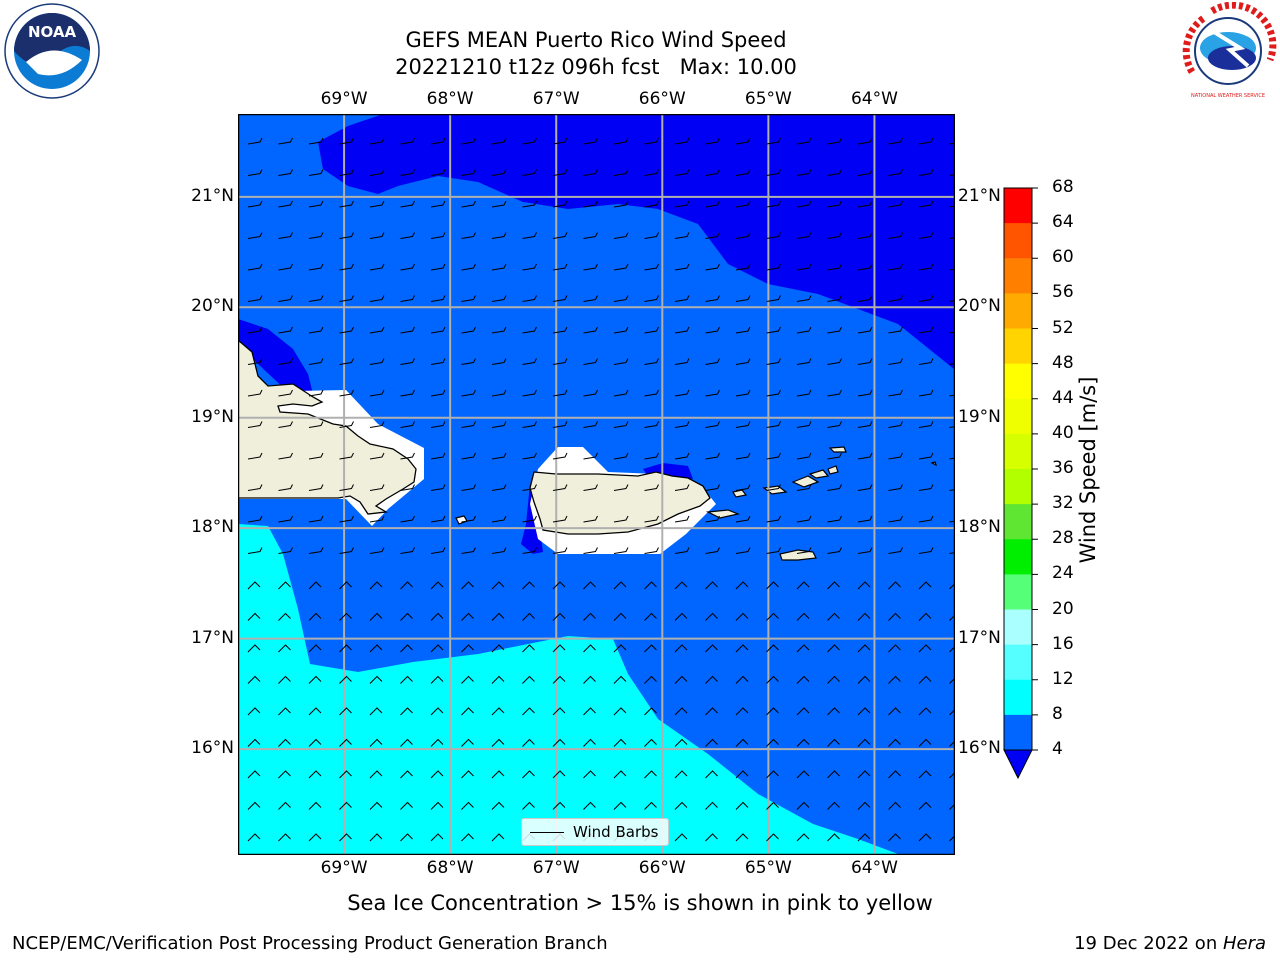 This screenshot has height=960, width=1280. I want to click on map-title: GEFS MEAN Puerto Rico Wind Speed, so click(596, 40).